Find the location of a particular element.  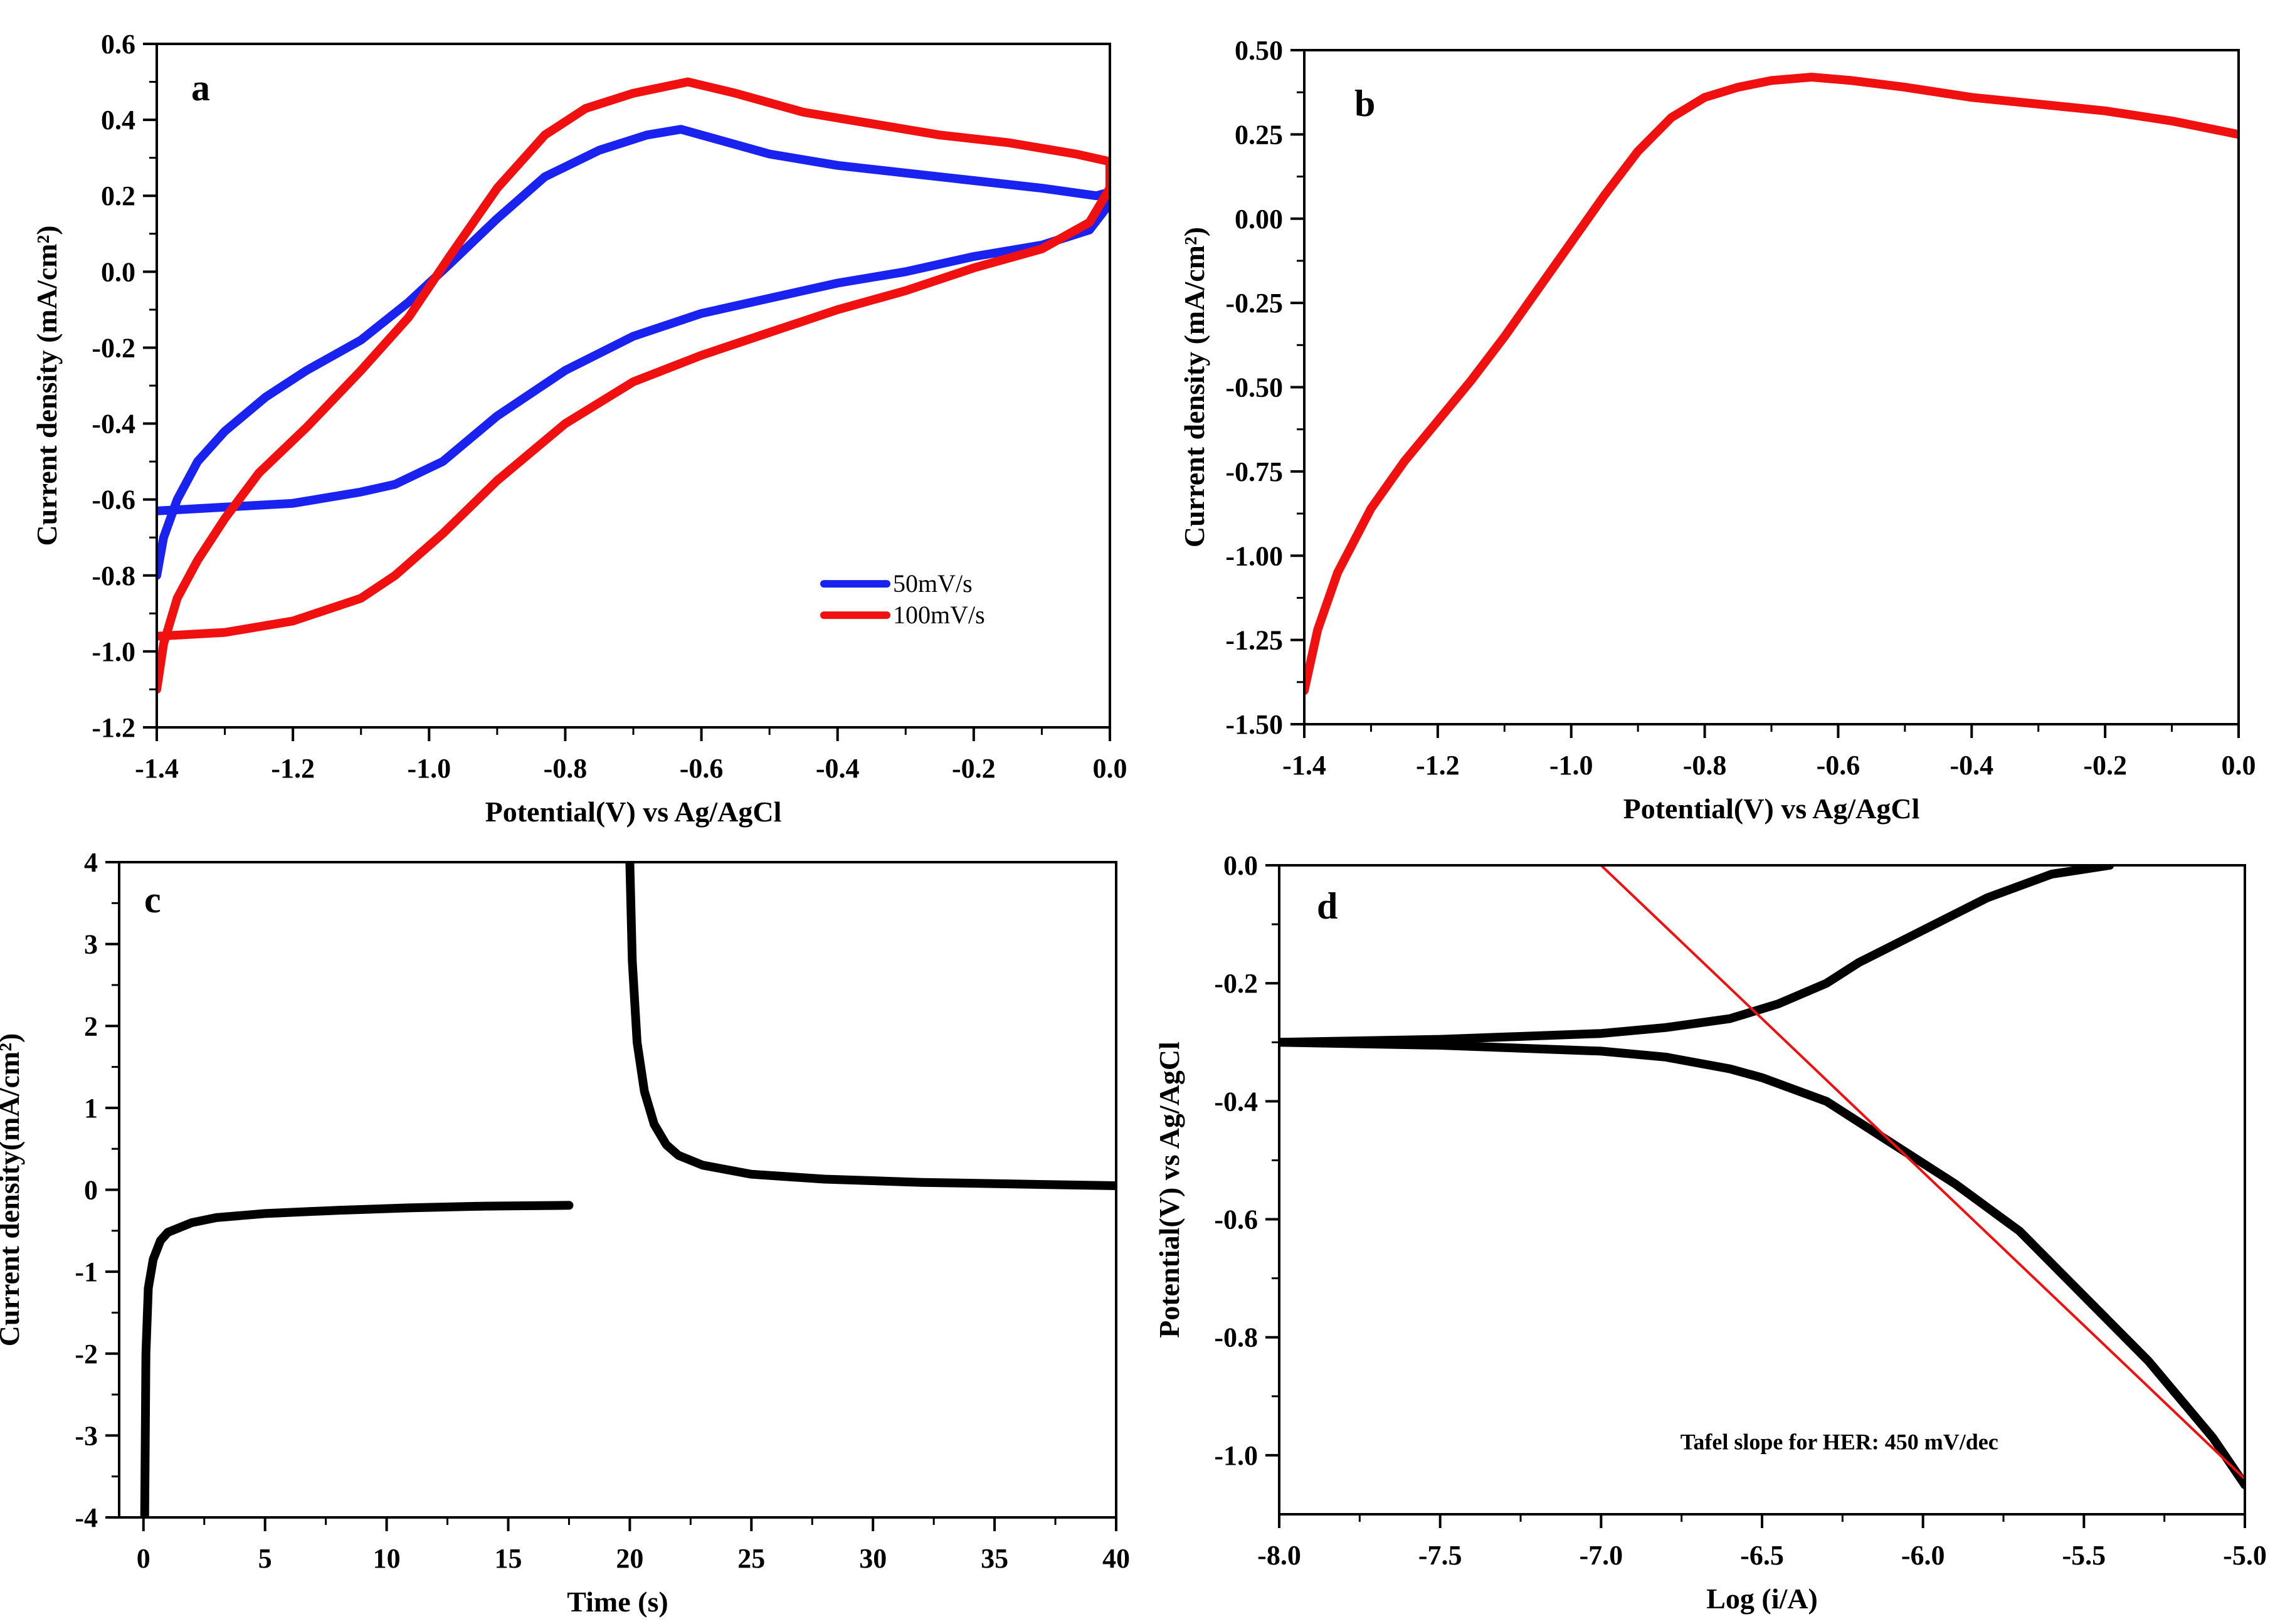

panel-letter: a is located at coordinates (200, 88).